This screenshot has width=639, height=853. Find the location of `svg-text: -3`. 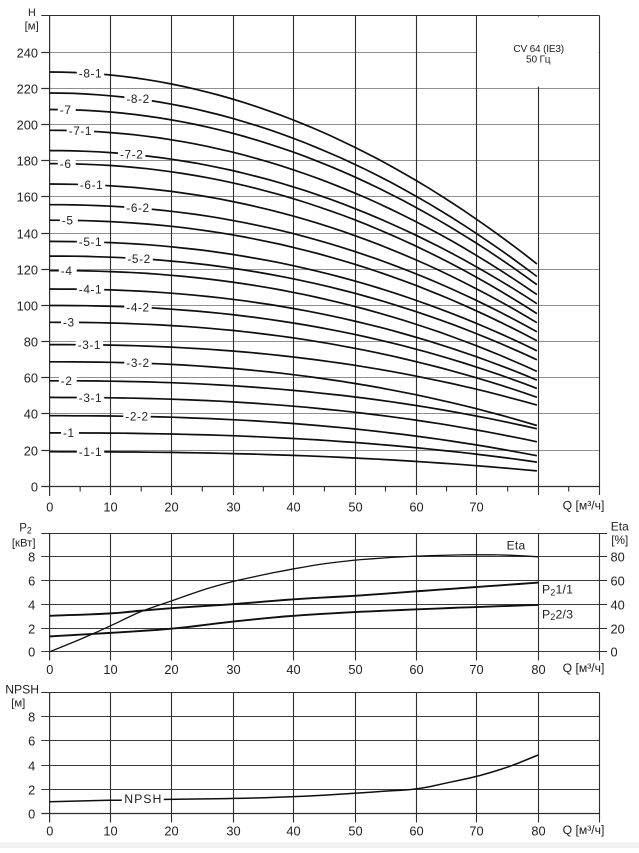

svg-text: -3 is located at coordinates (69, 323).